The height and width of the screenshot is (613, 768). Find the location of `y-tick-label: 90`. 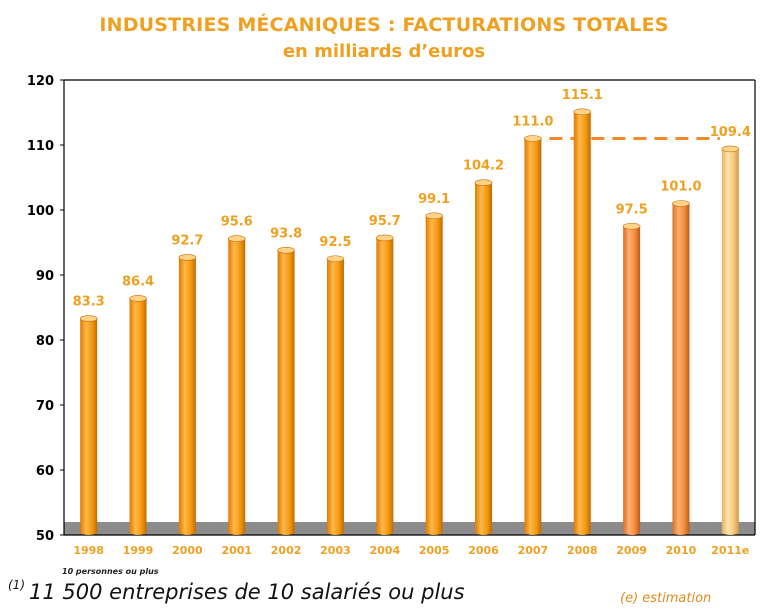

y-tick-label: 90 is located at coordinates (45, 276).